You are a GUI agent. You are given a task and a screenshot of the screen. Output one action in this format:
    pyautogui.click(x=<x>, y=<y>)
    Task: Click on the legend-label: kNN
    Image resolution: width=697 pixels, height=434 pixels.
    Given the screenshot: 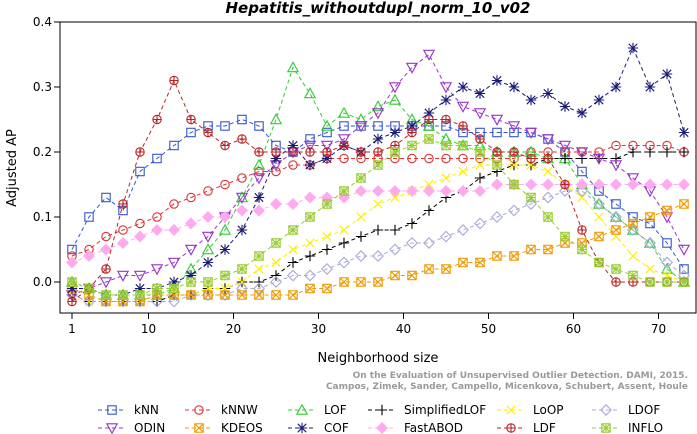 What is the action you would take?
    pyautogui.click(x=146, y=410)
    